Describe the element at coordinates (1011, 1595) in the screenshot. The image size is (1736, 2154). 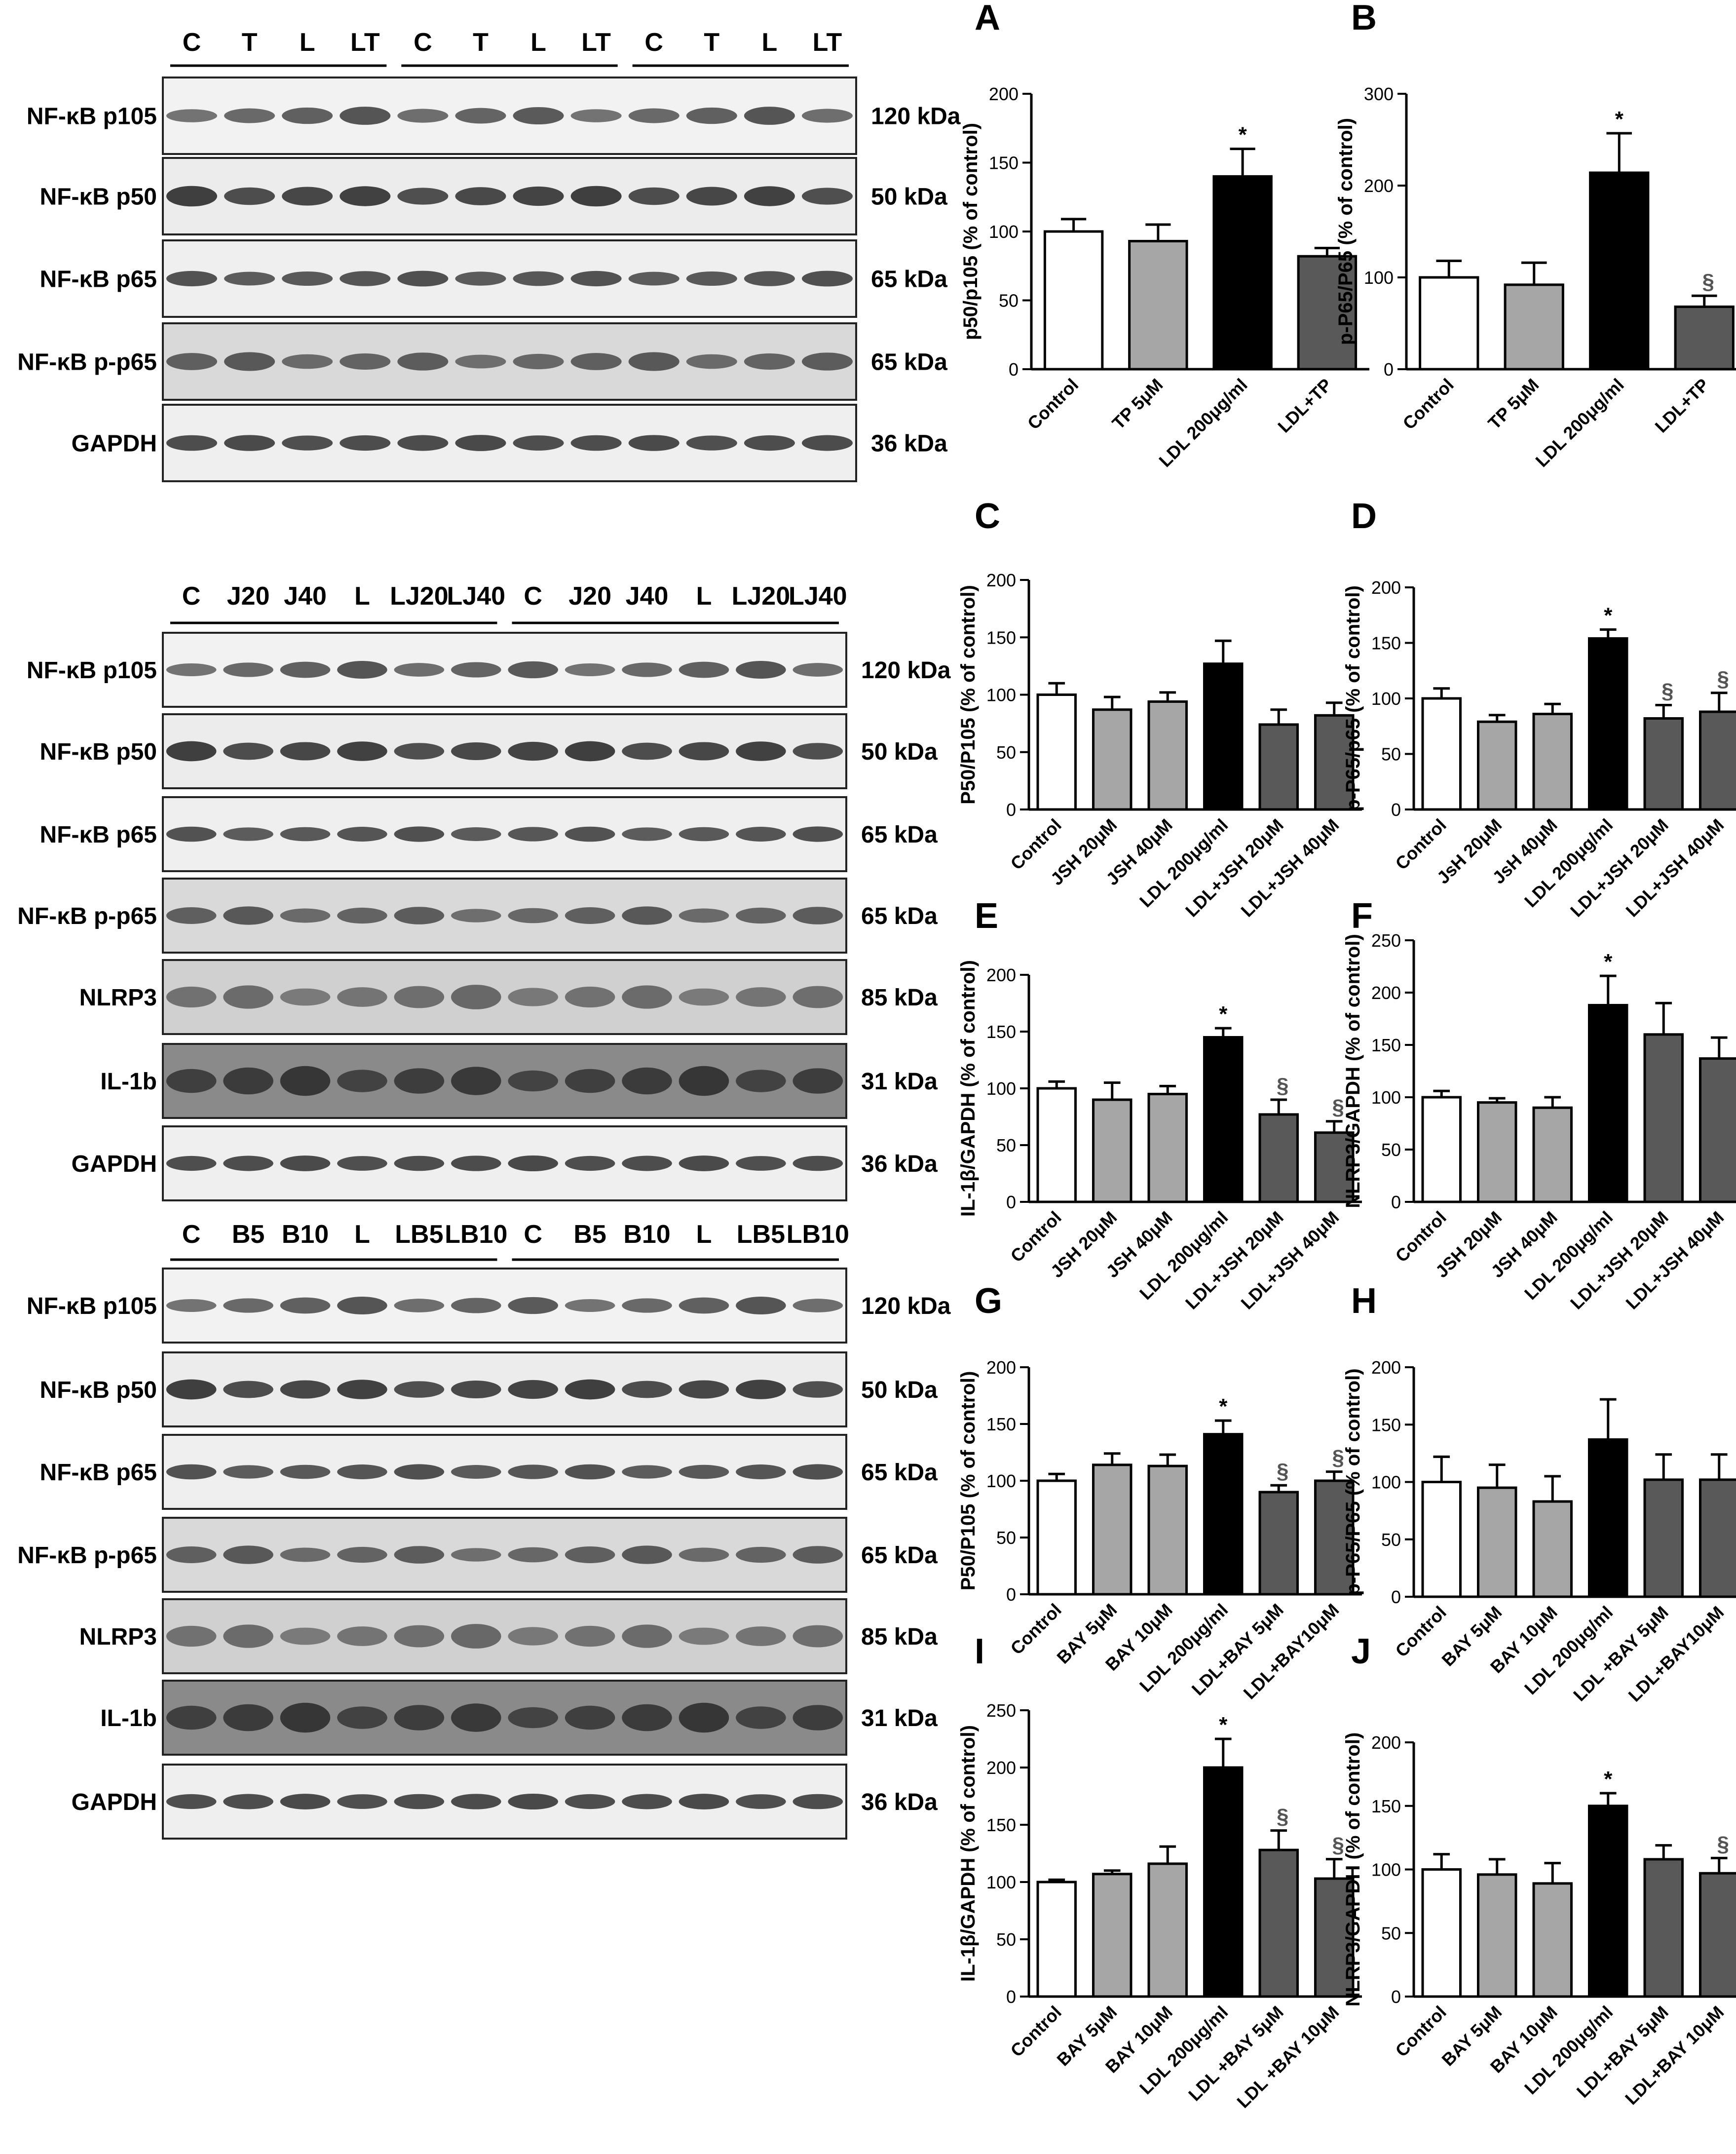
I see `y-tick-label: 0` at that location.